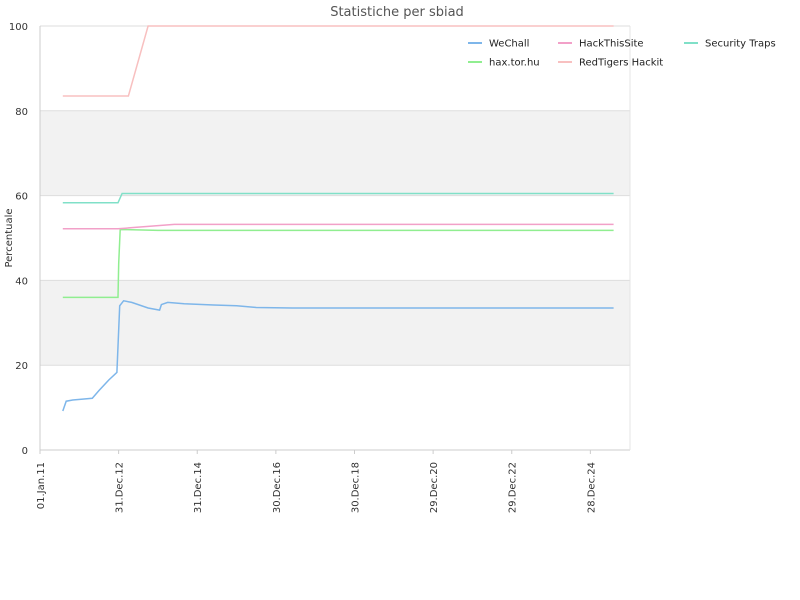  Describe the element at coordinates (740, 44) in the screenshot. I see `legend-label: Security Traps` at that location.